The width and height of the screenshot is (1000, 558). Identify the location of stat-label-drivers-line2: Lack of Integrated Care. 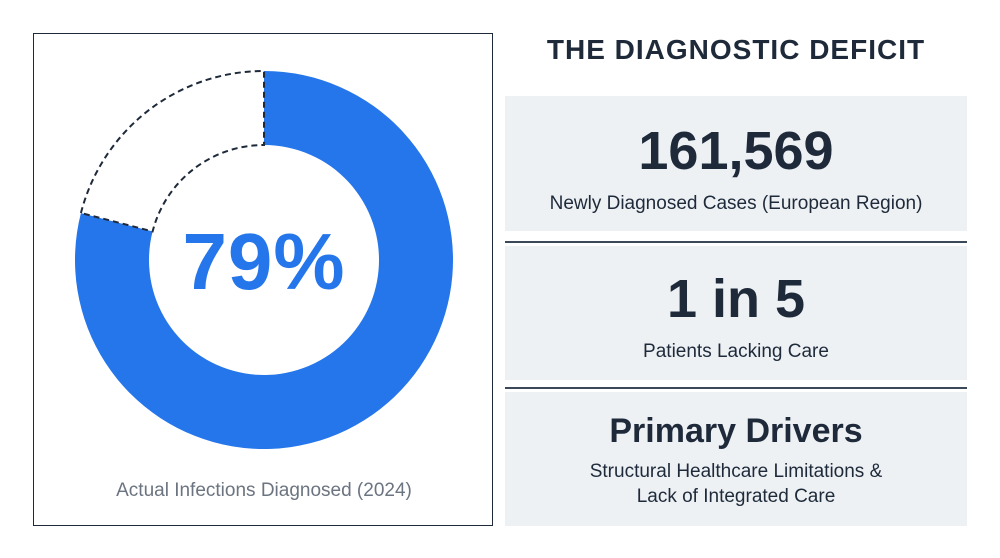
(736, 496).